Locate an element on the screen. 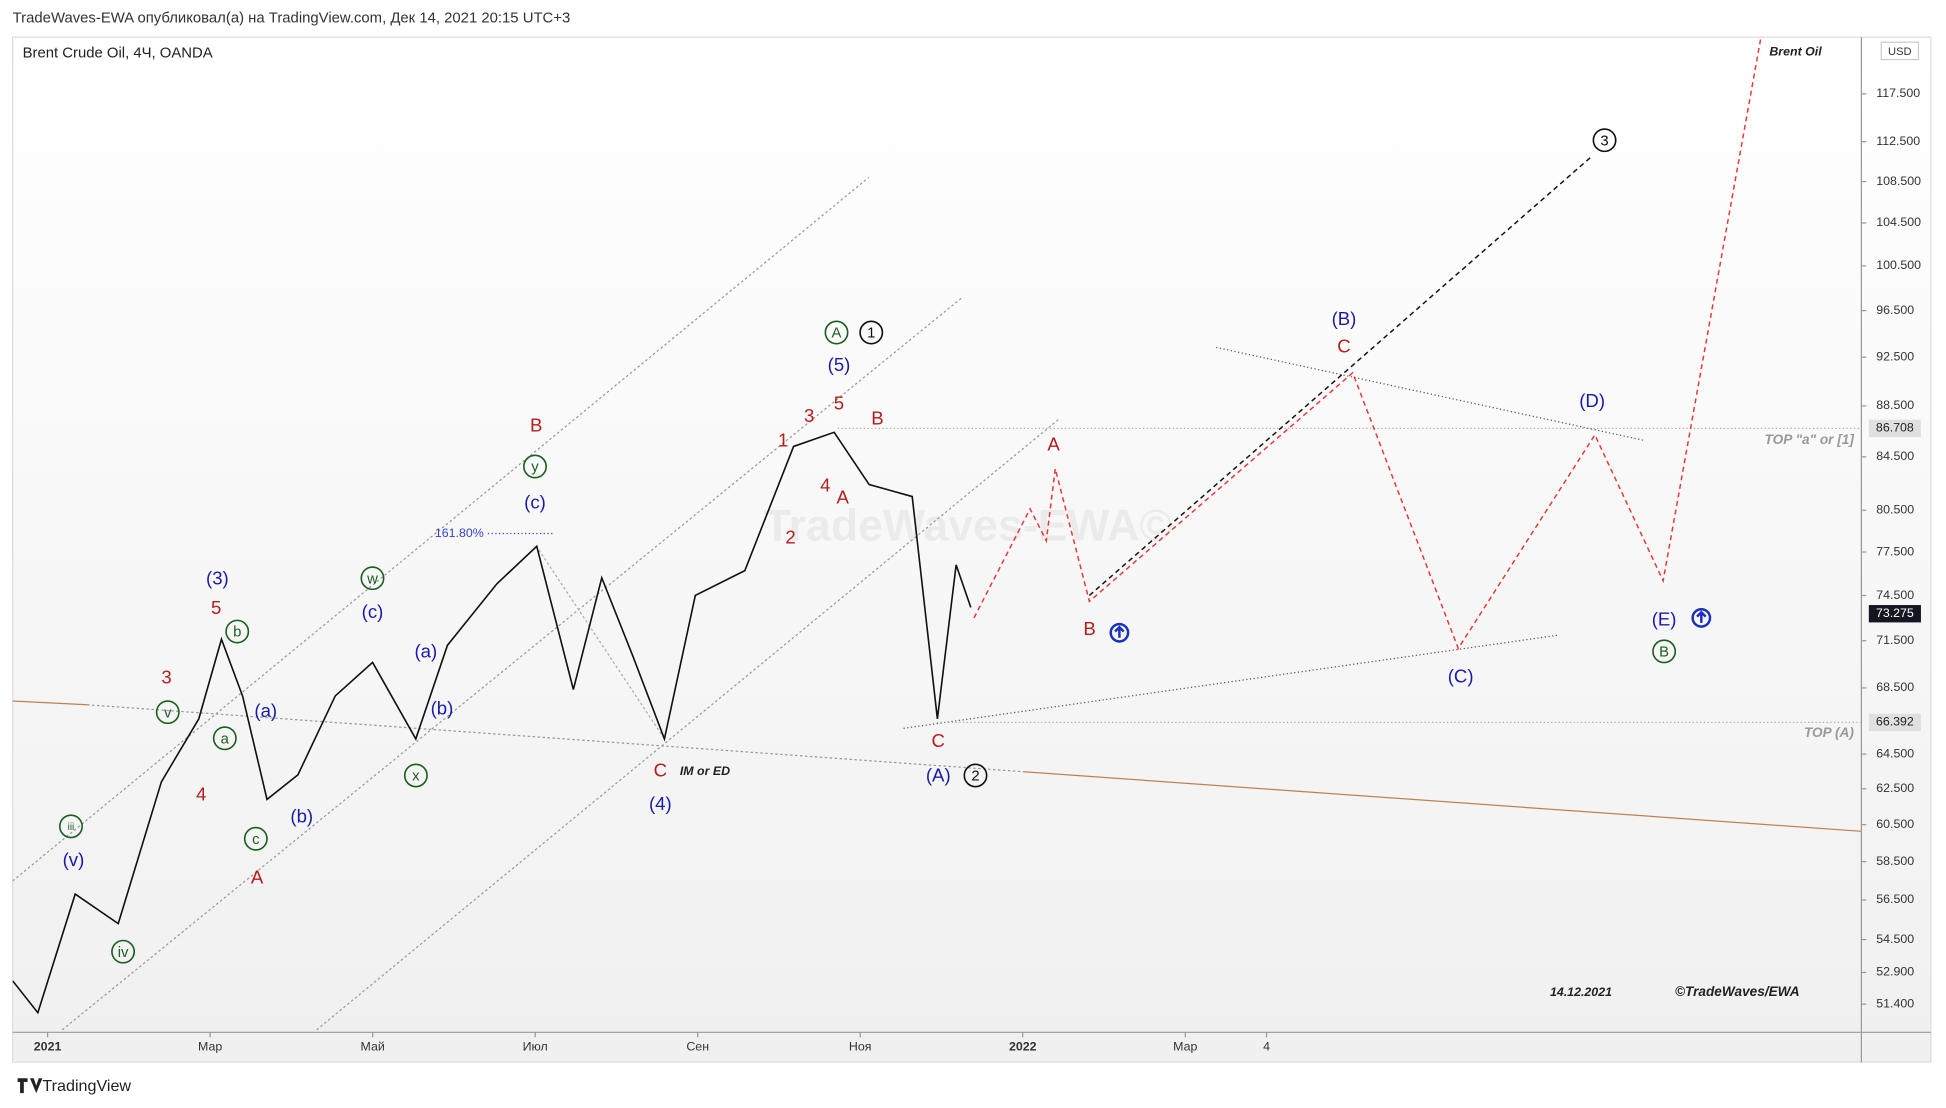 The image size is (1946, 1108). price-marker-label: 86.708 is located at coordinates (1895, 428).